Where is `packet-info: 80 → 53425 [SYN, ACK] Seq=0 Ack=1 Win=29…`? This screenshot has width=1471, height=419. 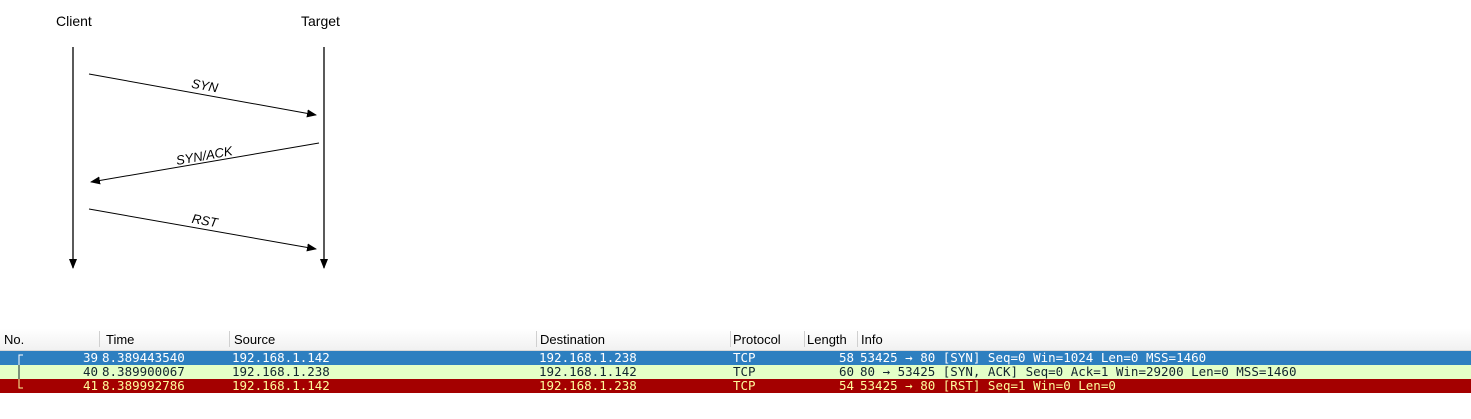
packet-info: 80 → 53425 [SYN, ACK] Seq=0 Ack=1 Win=29… is located at coordinates (1078, 372).